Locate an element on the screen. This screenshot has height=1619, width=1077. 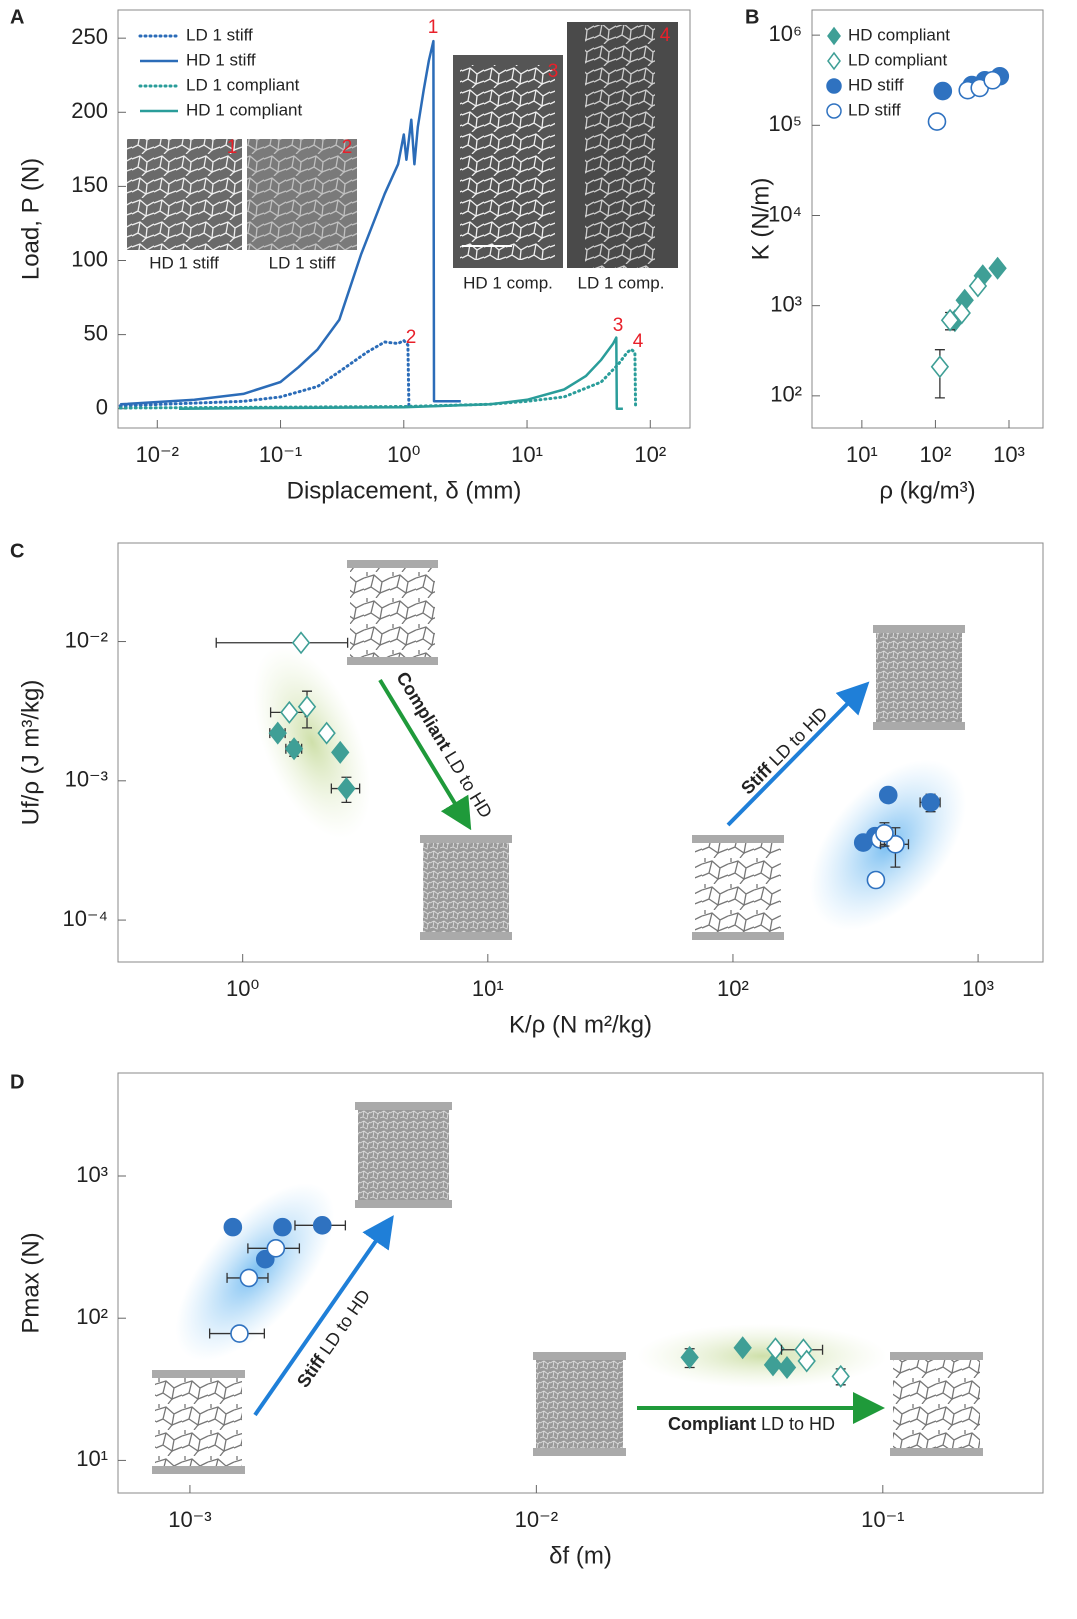
legend-label: LD 1 compliant is located at coordinates (243, 84).